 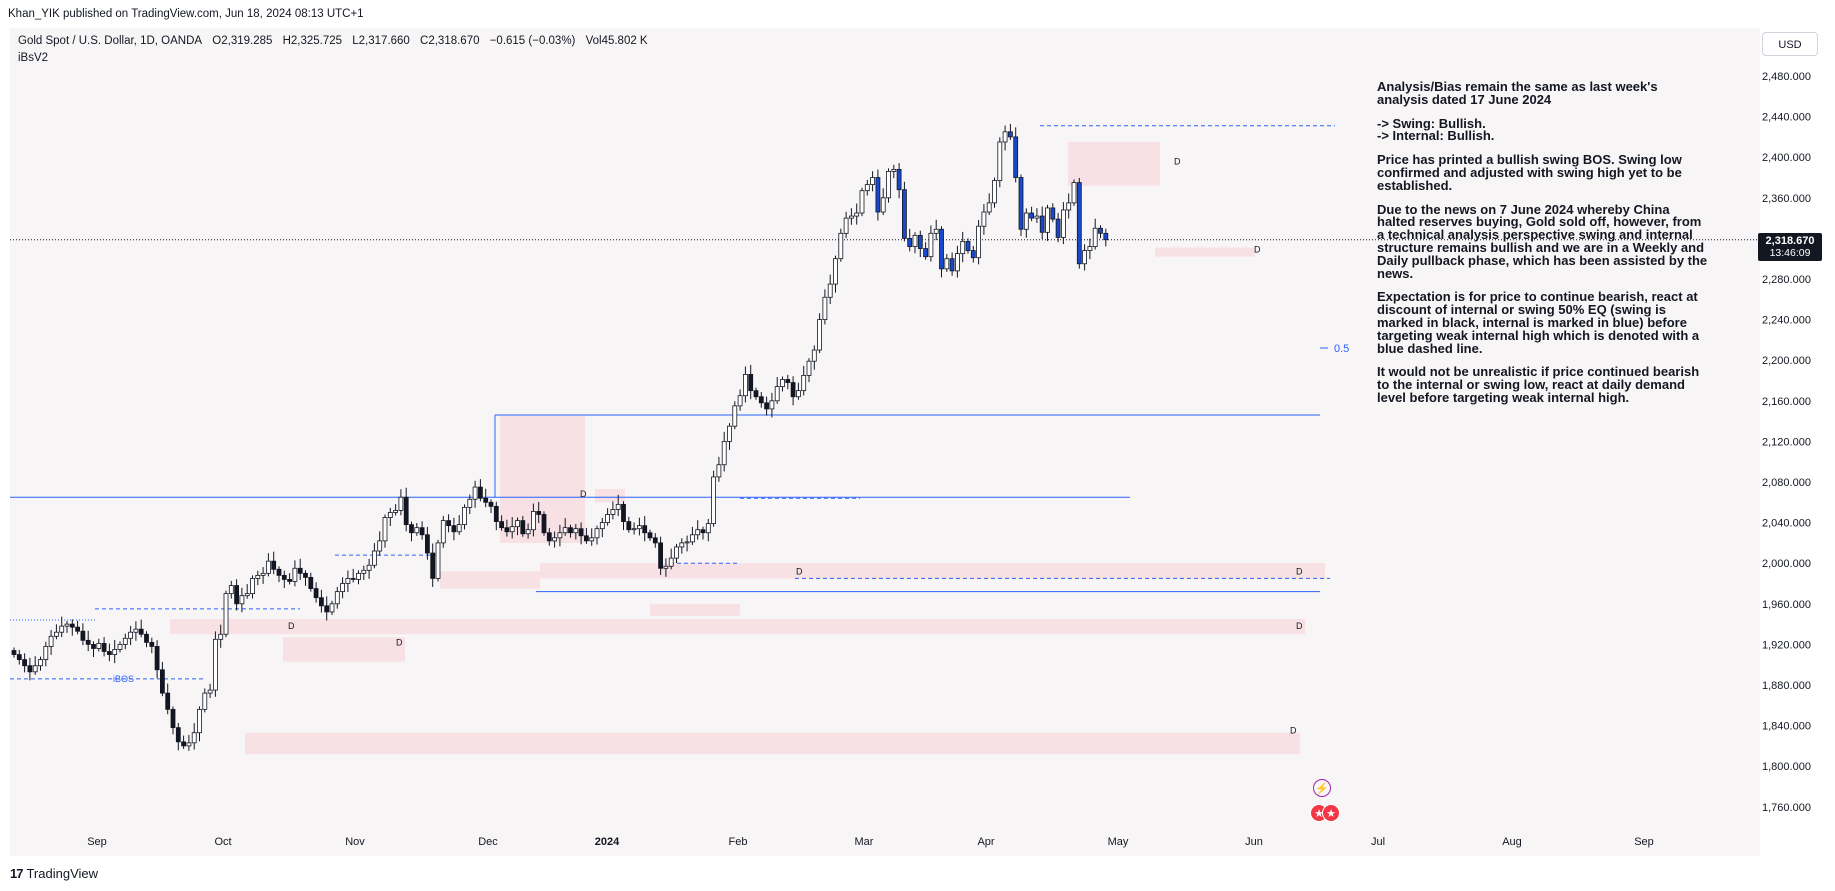 I want to click on demand-marker-0: D, so click(x=1299, y=571).